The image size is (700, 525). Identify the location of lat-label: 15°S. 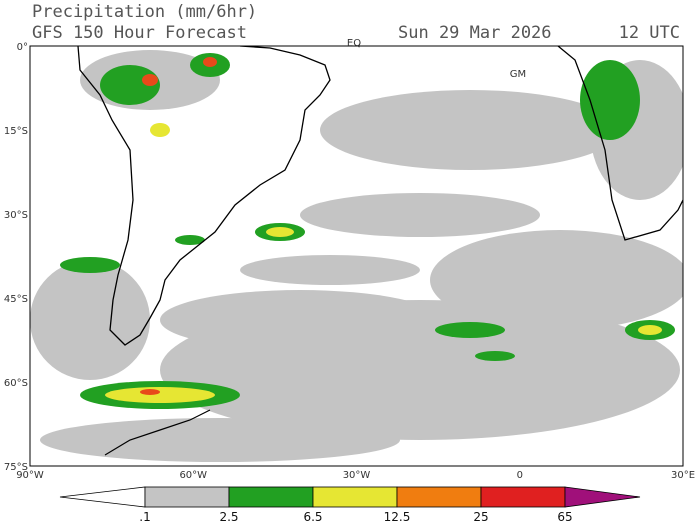
(16, 131).